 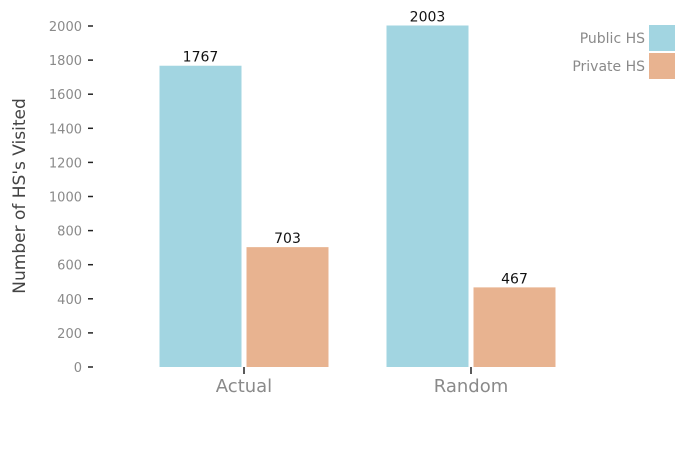 I want to click on y-tick-label: 400, so click(x=69, y=300).